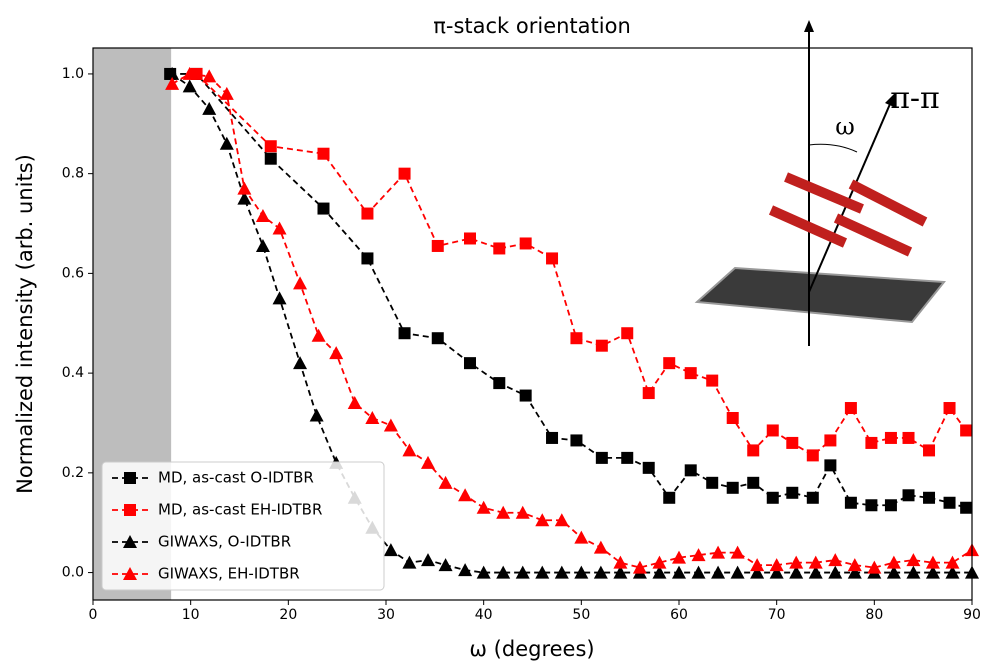 This screenshot has height=668, width=985. Describe the element at coordinates (531, 649) in the screenshot. I see `x-axis-label: ω (degrees)` at that location.